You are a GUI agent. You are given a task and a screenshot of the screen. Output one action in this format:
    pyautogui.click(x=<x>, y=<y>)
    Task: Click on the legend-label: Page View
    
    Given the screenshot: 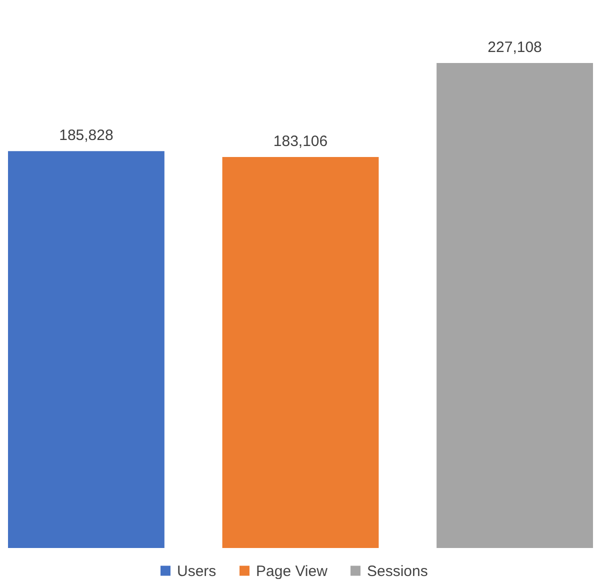 What is the action you would take?
    pyautogui.click(x=292, y=571)
    